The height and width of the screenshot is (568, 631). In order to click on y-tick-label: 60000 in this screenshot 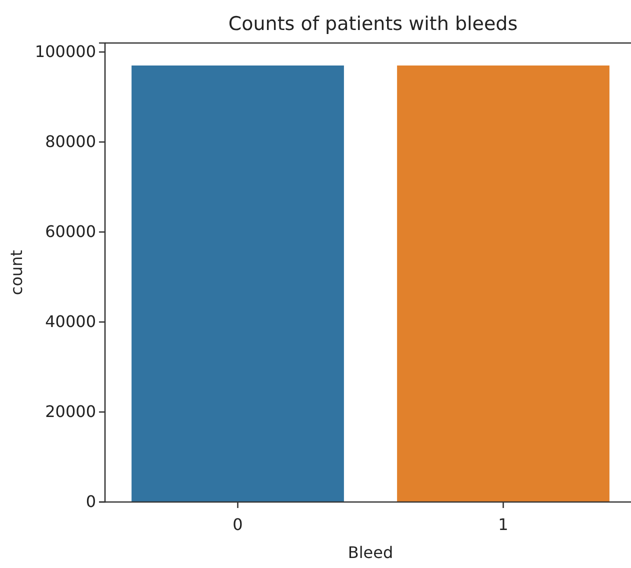, I will do `click(70, 232)`.